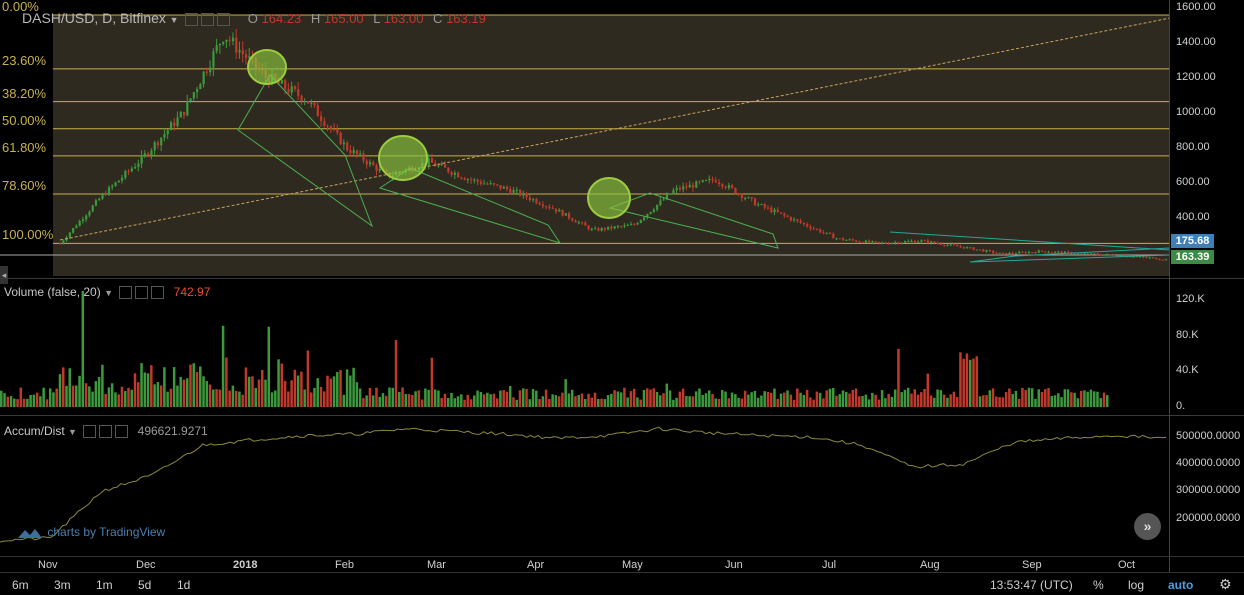 This screenshot has height=595, width=1244. Describe the element at coordinates (94, 18) in the screenshot. I see `symbol-title: DASH/USD, D, Bitfinex` at that location.